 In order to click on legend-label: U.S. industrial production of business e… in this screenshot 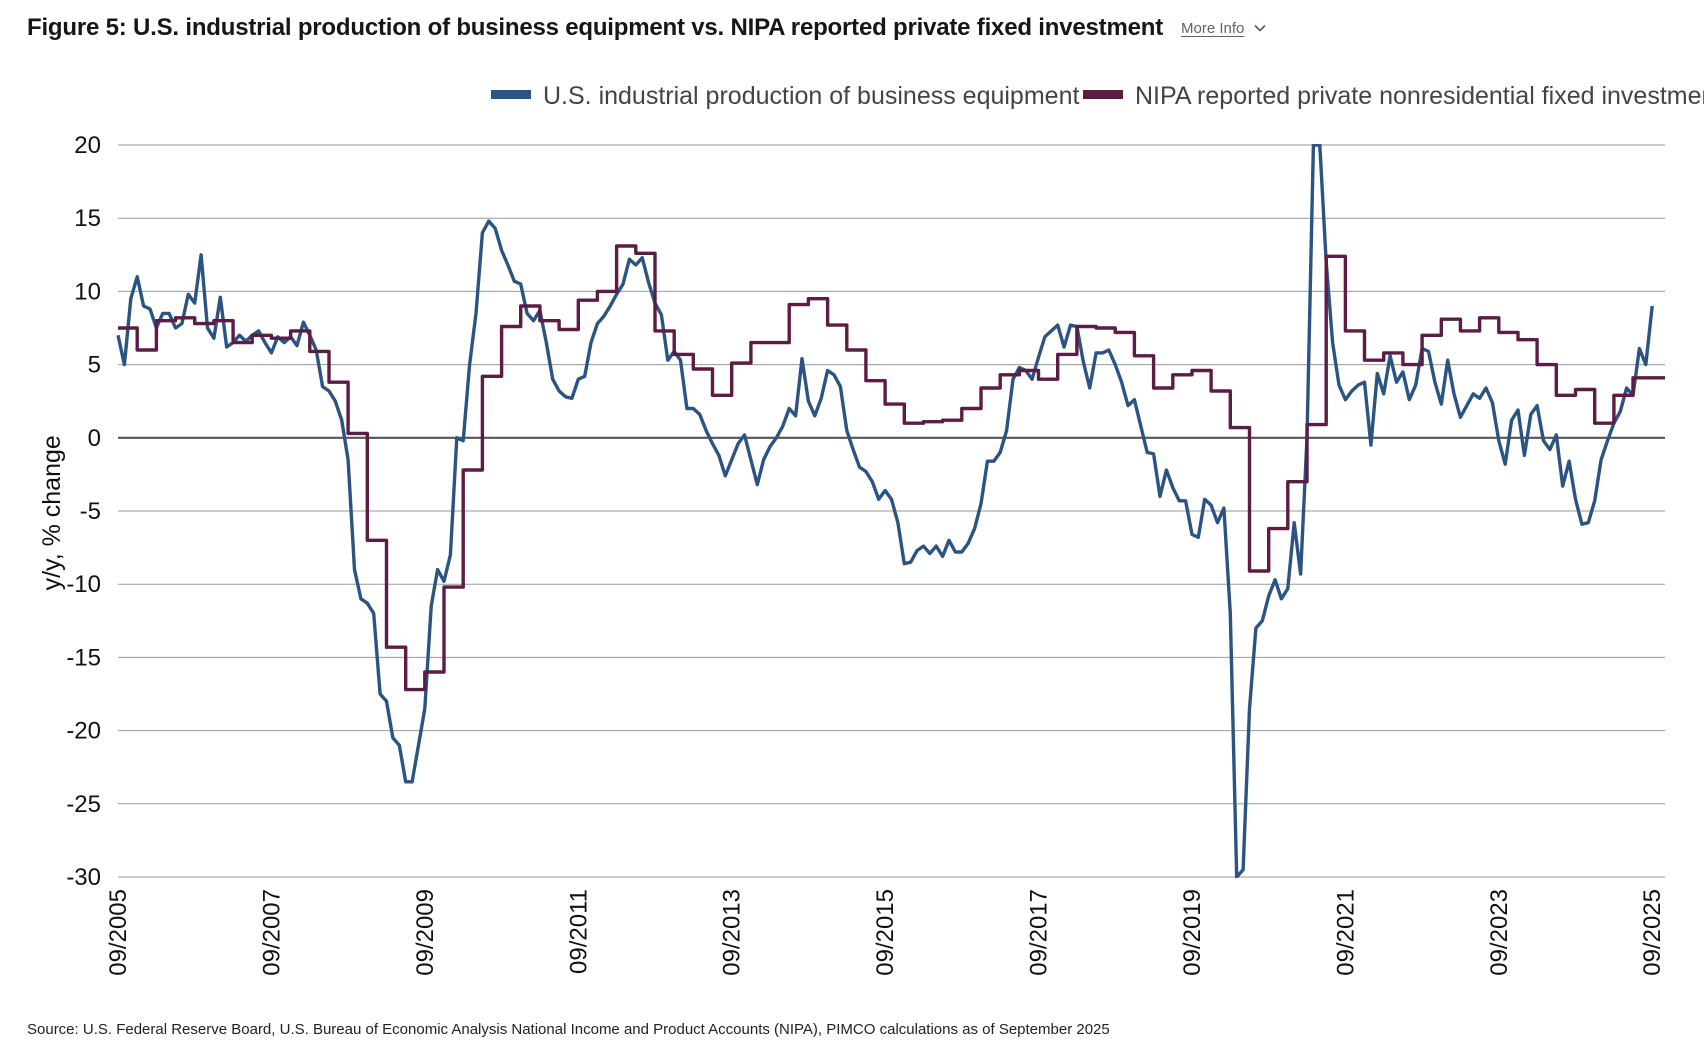, I will do `click(811, 96)`.